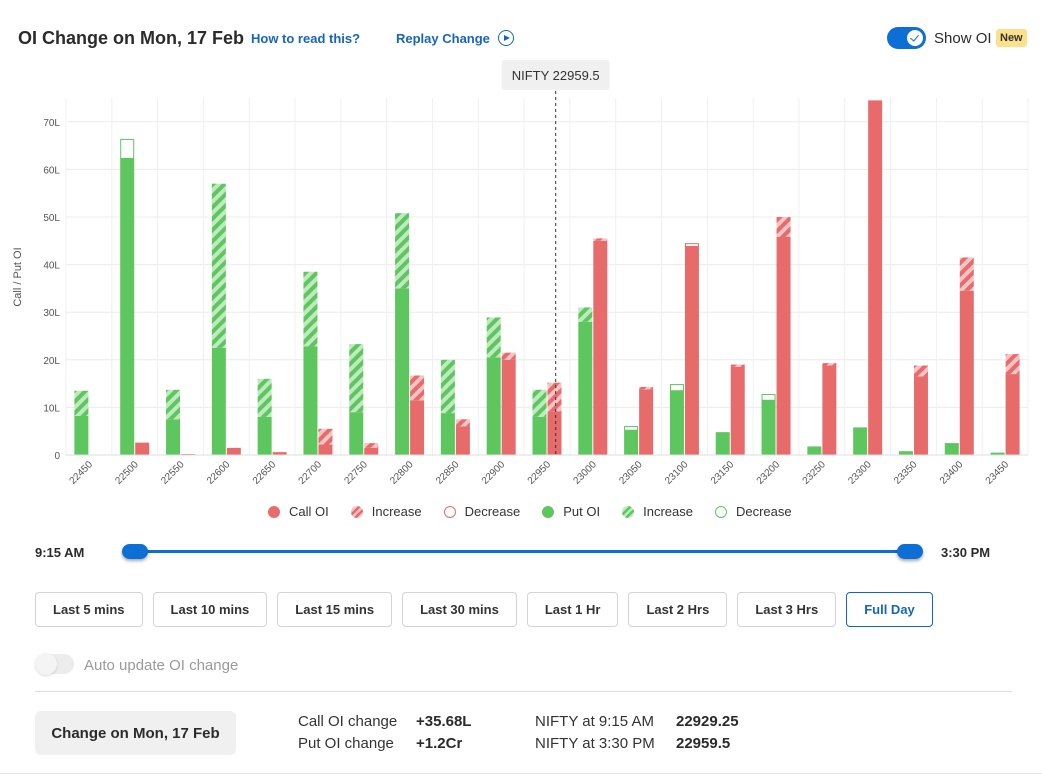  I want to click on last-2-hrs-button: Last 2 Hrs, so click(678, 609).